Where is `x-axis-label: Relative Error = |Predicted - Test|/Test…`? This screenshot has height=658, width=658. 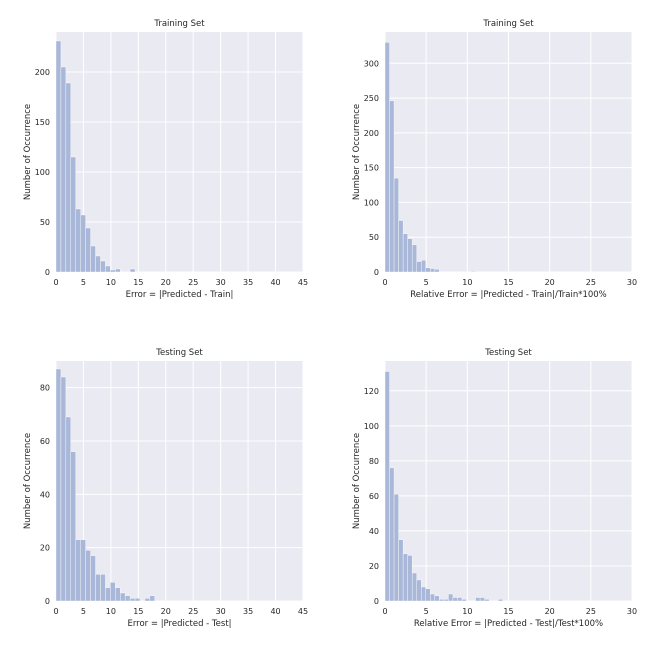 x-axis-label: Relative Error = |Predicted - Test|/Test… is located at coordinates (508, 624).